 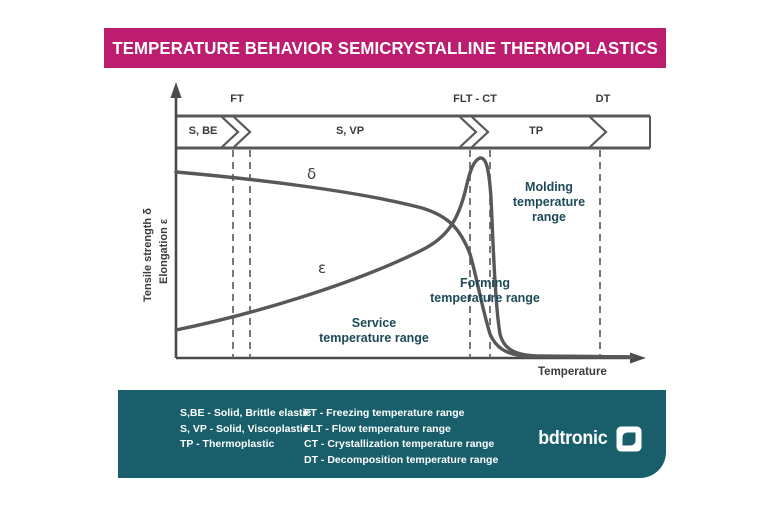 I want to click on y-axis-label-elongation: Elongation ε, so click(x=164, y=251).